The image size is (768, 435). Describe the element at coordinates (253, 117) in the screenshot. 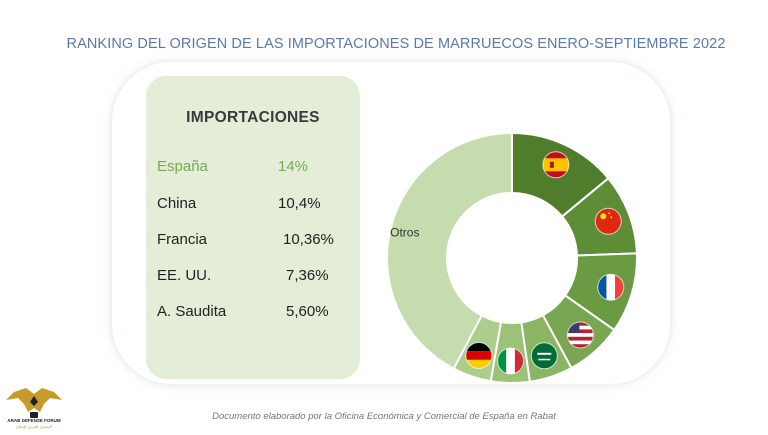

I see `panel-heading: IMPORTACIONES` at that location.